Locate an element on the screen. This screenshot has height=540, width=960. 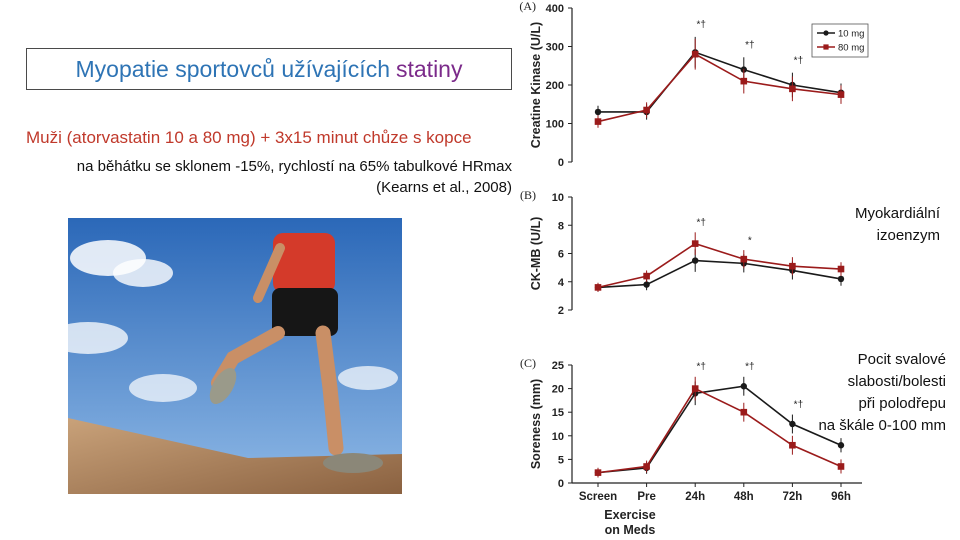
ck-y-tick-label: 200 is located at coordinates (555, 86).